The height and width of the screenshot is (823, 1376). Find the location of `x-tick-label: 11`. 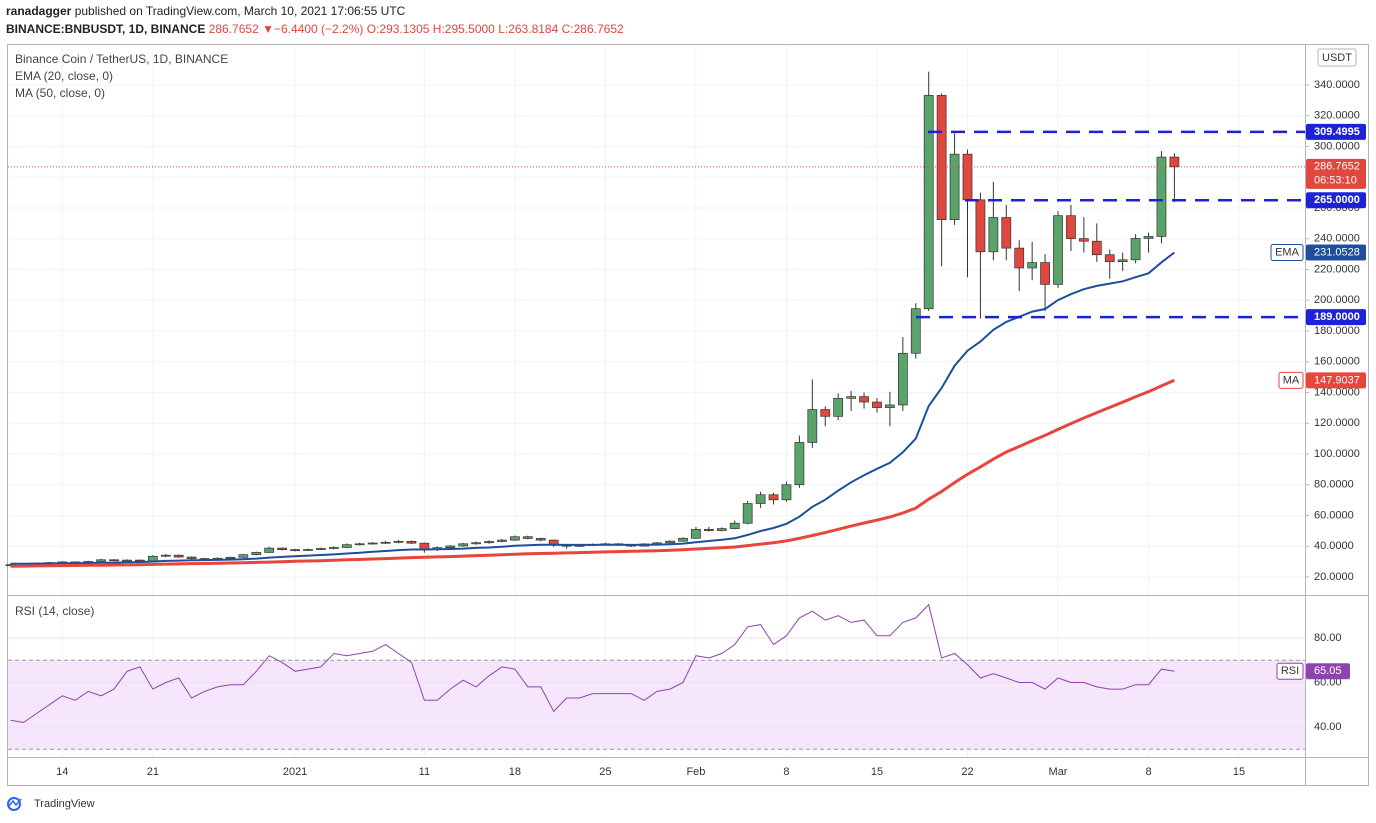

x-tick-label: 11 is located at coordinates (424, 772).